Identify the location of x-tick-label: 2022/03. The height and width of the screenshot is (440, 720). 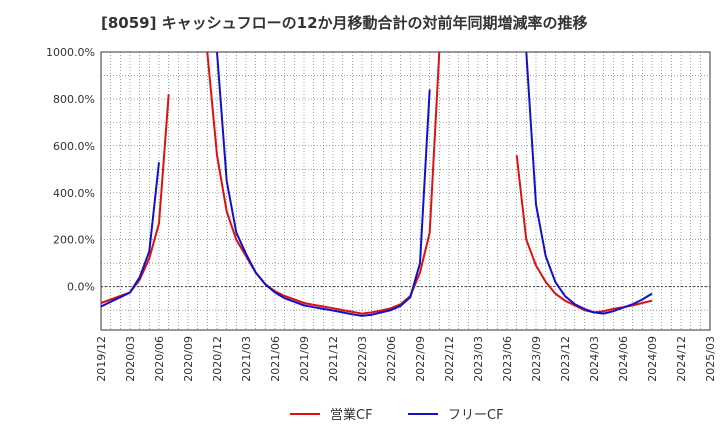
(362, 359).